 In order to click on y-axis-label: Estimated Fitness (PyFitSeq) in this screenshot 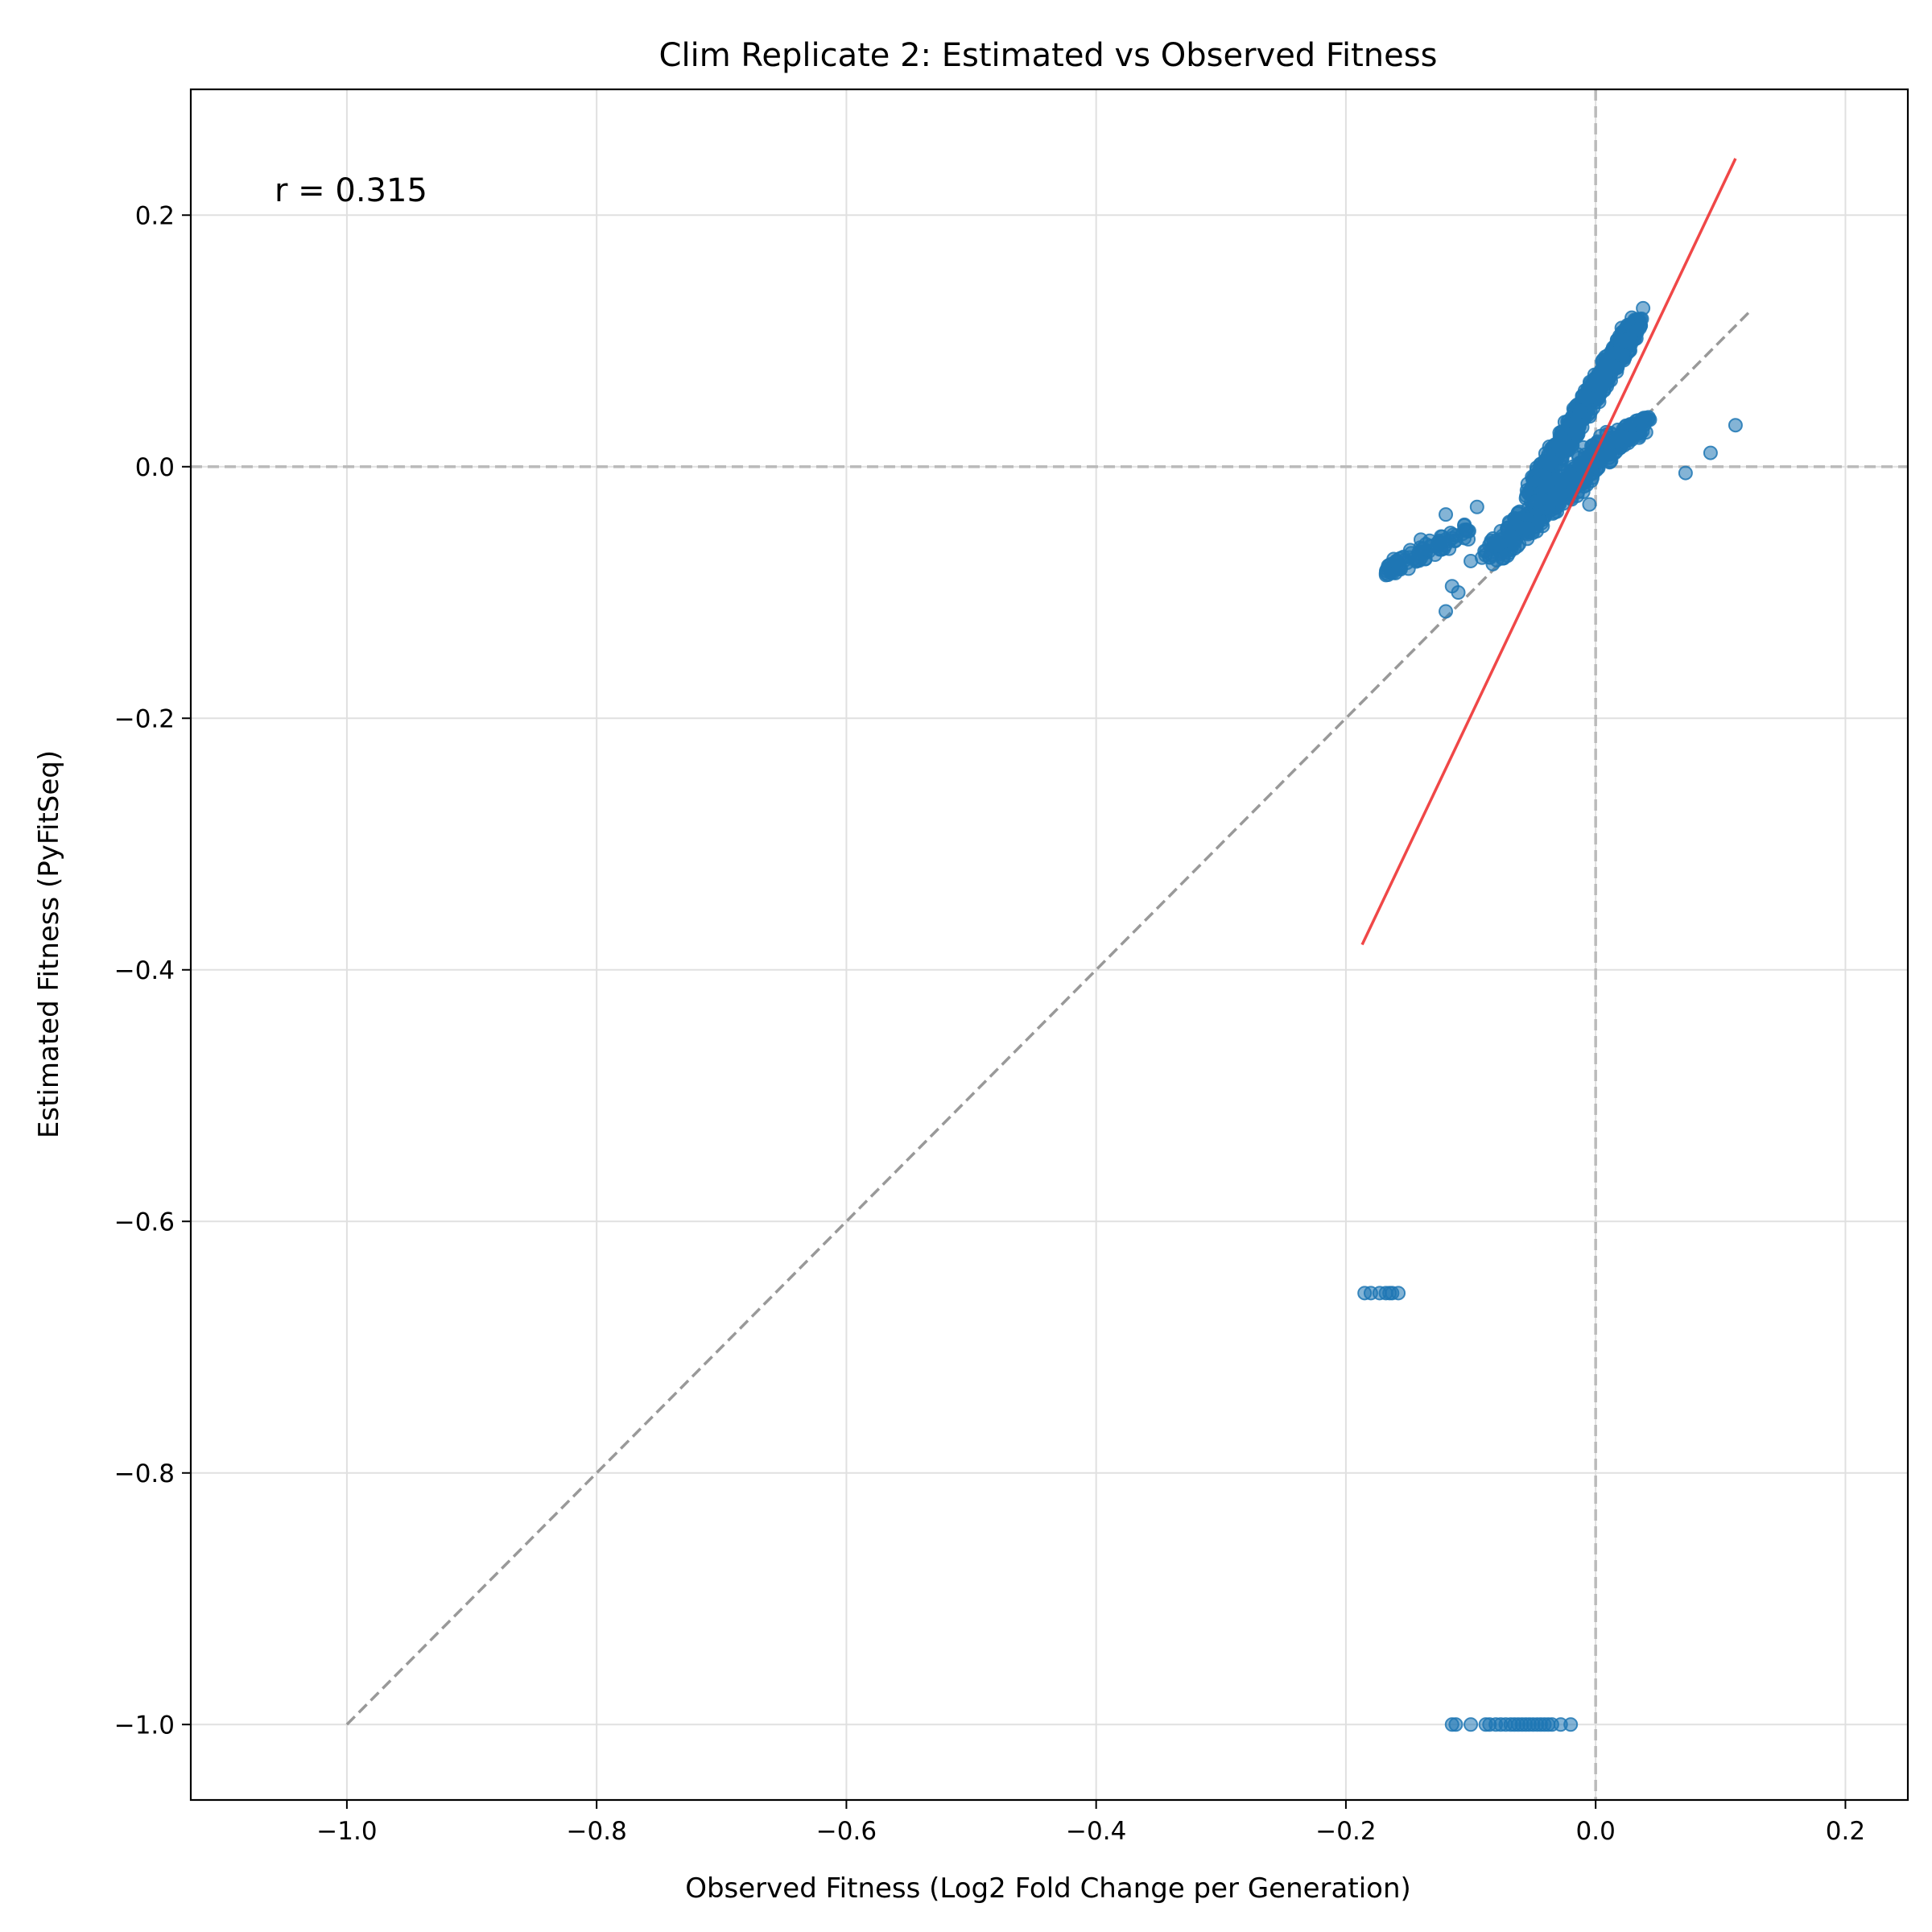, I will do `click(49, 944)`.